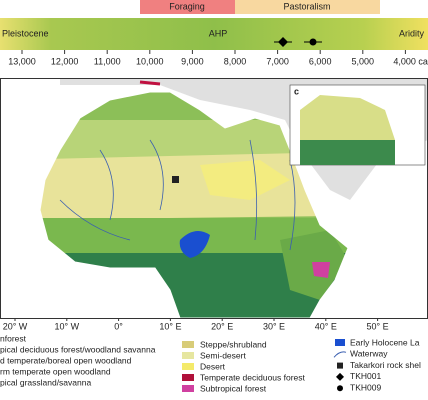 The height and width of the screenshot is (400, 428). I want to click on takarkori-marker, so click(175, 179).